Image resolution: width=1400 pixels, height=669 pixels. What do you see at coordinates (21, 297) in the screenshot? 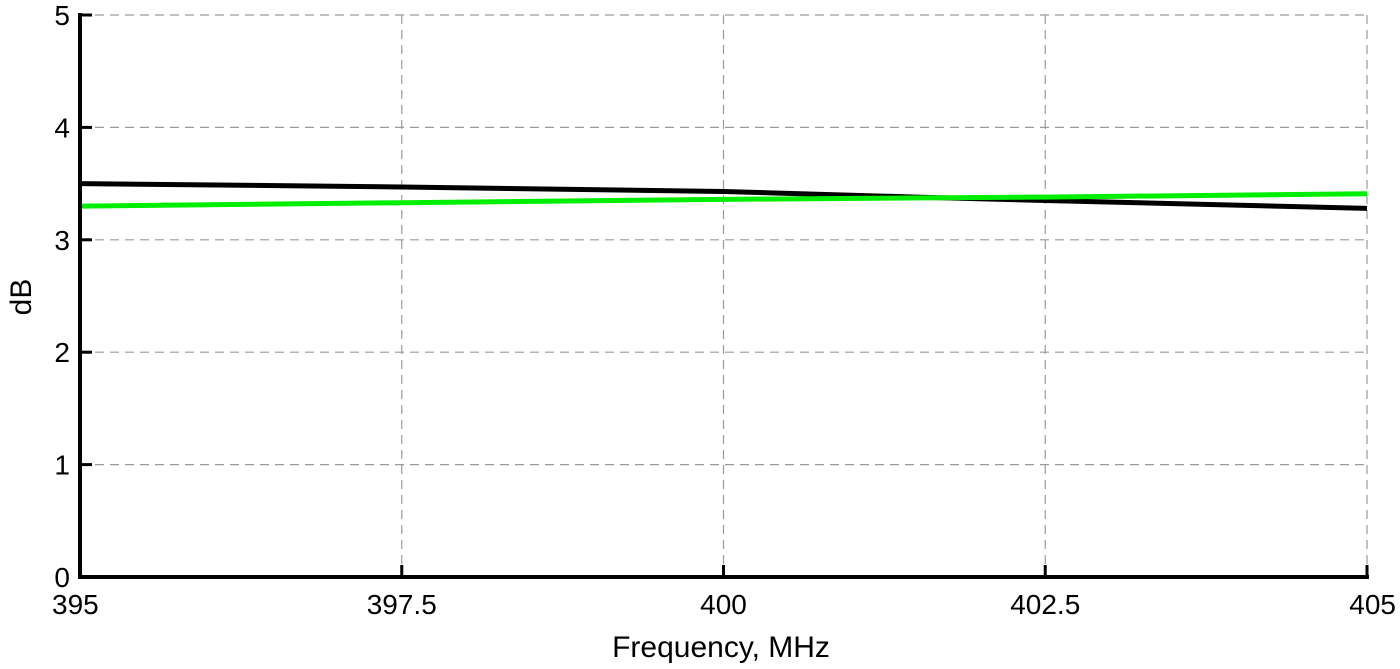
I see `y-axis-label: dB` at bounding box center [21, 297].